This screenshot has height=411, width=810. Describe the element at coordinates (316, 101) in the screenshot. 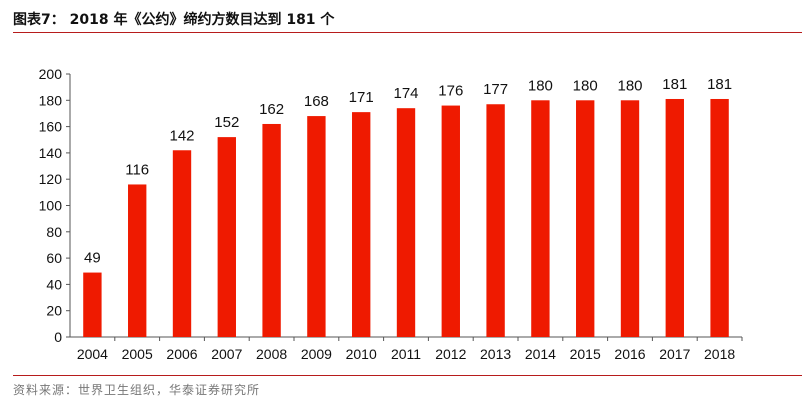

I see `data-label-2009: 168` at that location.